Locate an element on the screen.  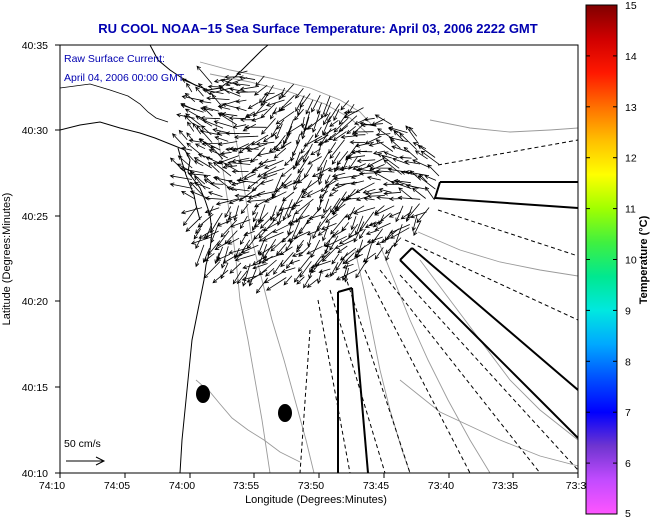
buoy-marker is located at coordinates (285, 413).